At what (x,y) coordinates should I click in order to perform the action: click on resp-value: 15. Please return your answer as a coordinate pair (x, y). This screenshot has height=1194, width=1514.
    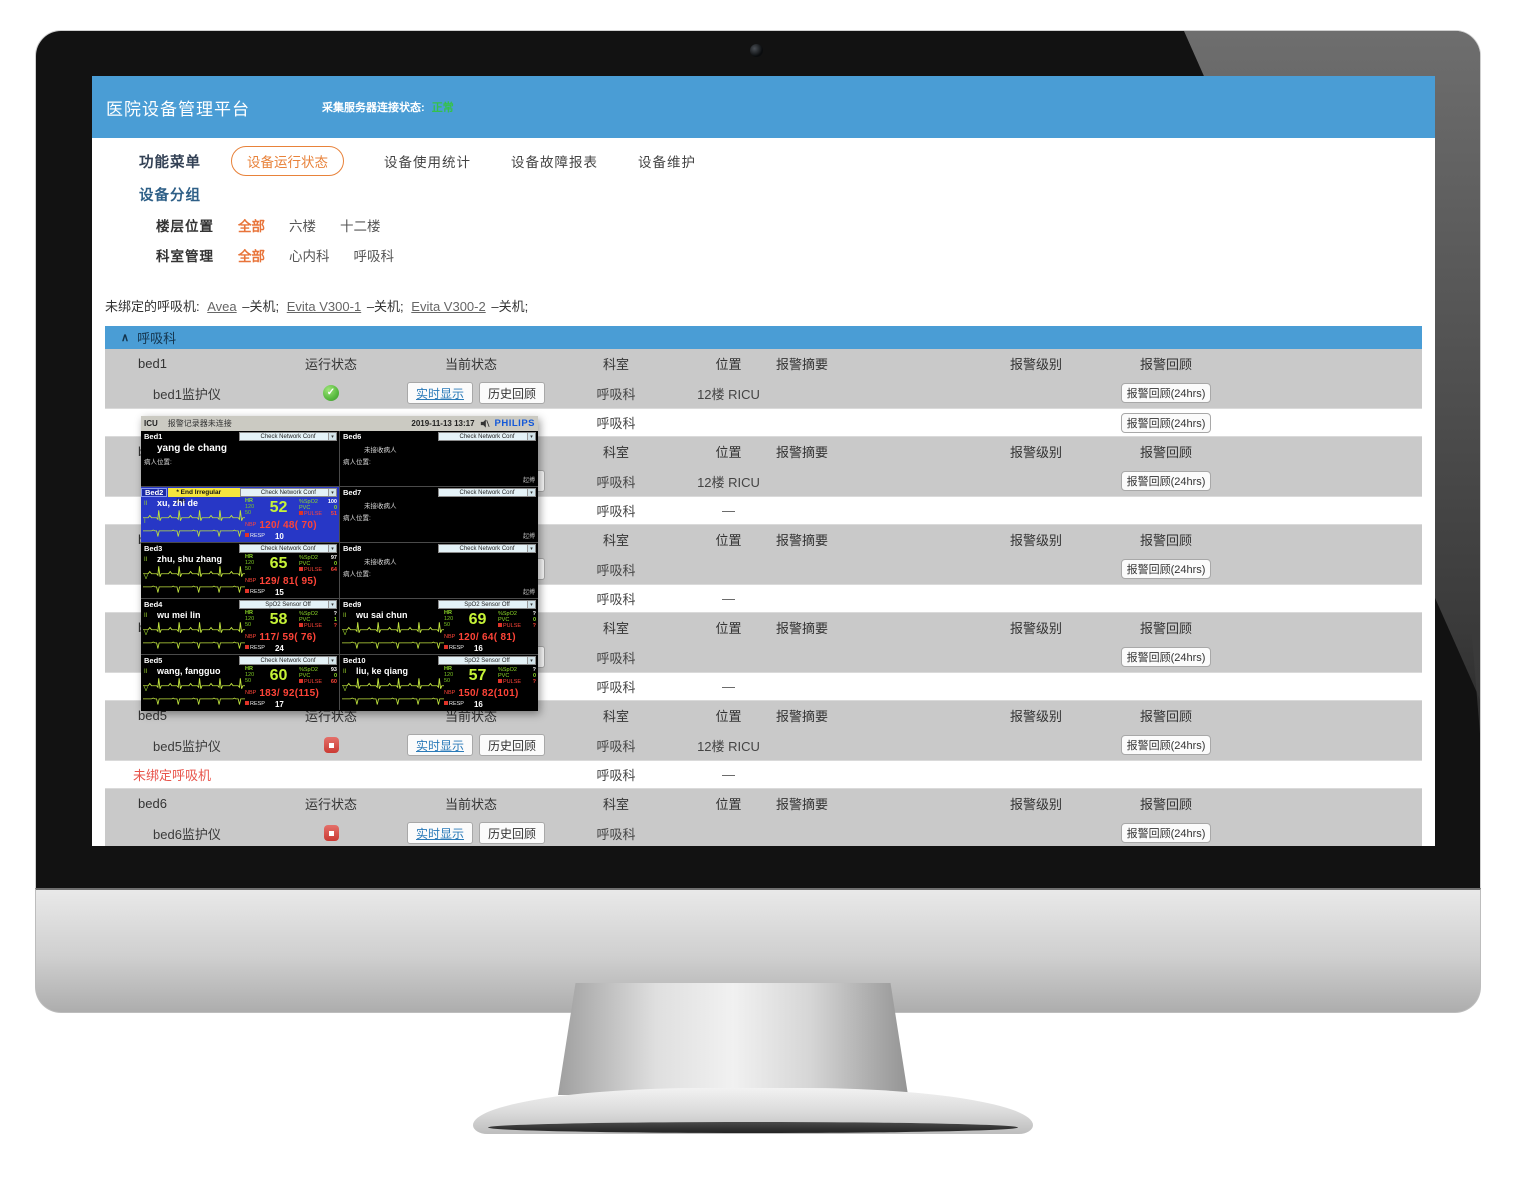
    Looking at the image, I should click on (279, 592).